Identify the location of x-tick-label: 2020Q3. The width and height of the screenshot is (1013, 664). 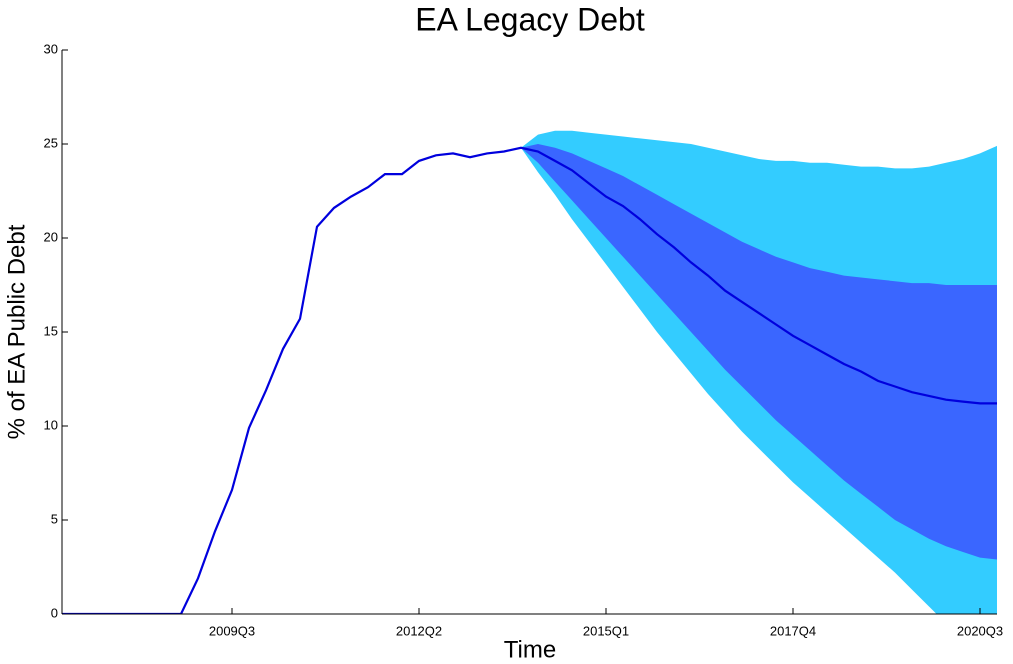
(980, 630).